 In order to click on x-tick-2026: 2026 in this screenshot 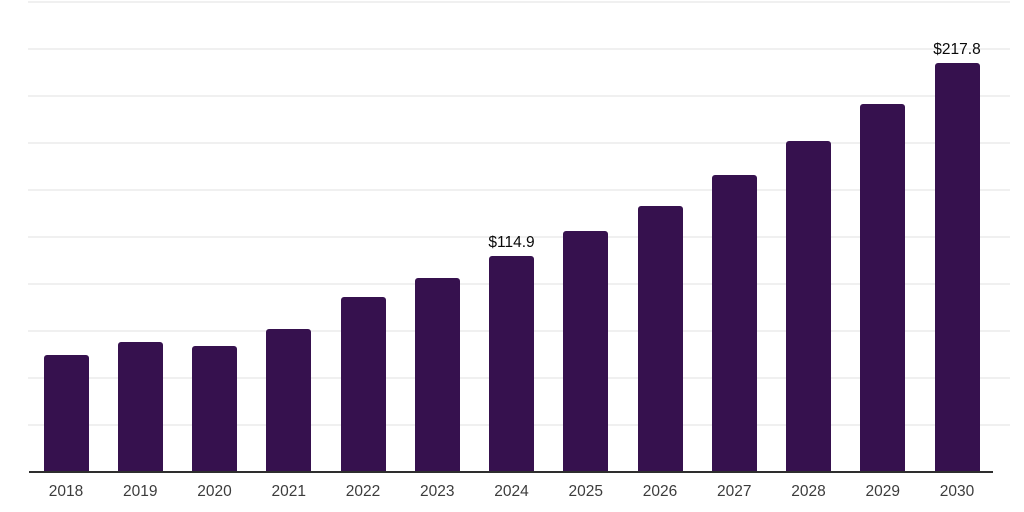, I will do `click(660, 491)`.